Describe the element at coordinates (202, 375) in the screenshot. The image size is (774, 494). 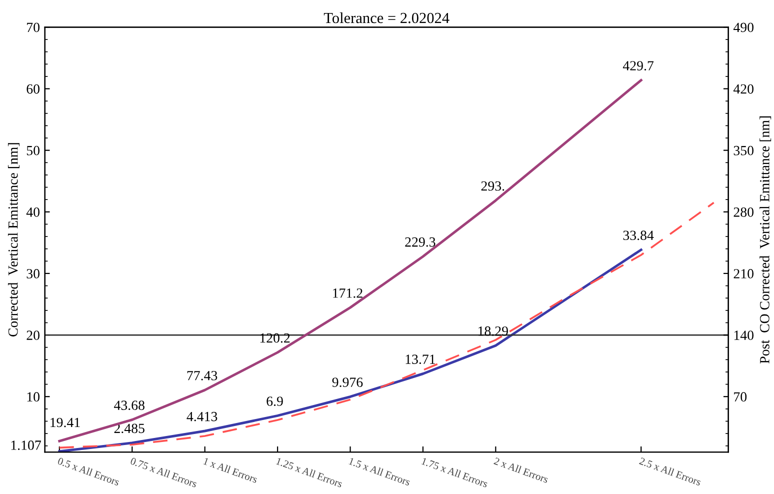
I see `data-label: 77.43` at that location.